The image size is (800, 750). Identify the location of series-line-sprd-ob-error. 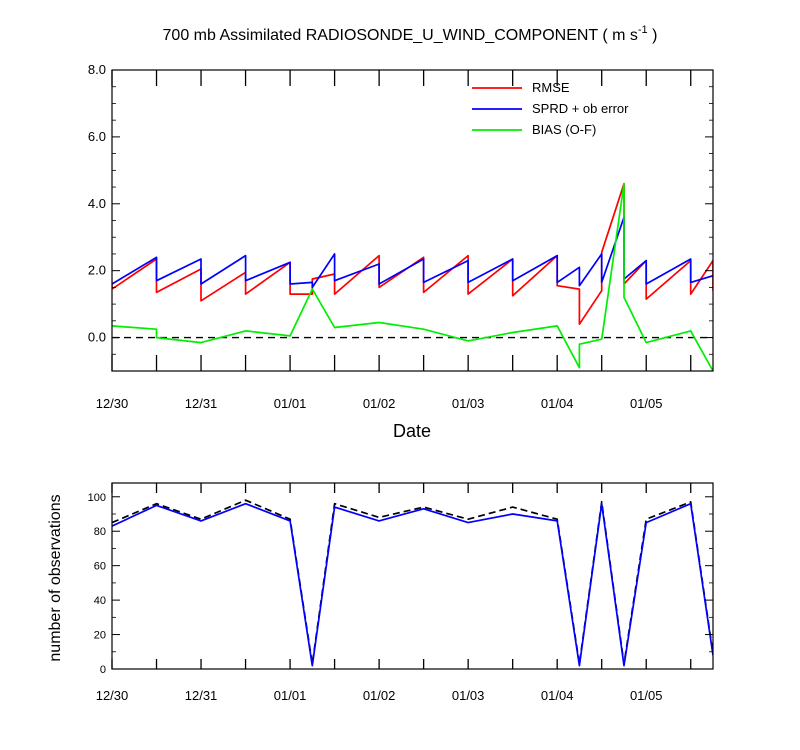
(412, 252).